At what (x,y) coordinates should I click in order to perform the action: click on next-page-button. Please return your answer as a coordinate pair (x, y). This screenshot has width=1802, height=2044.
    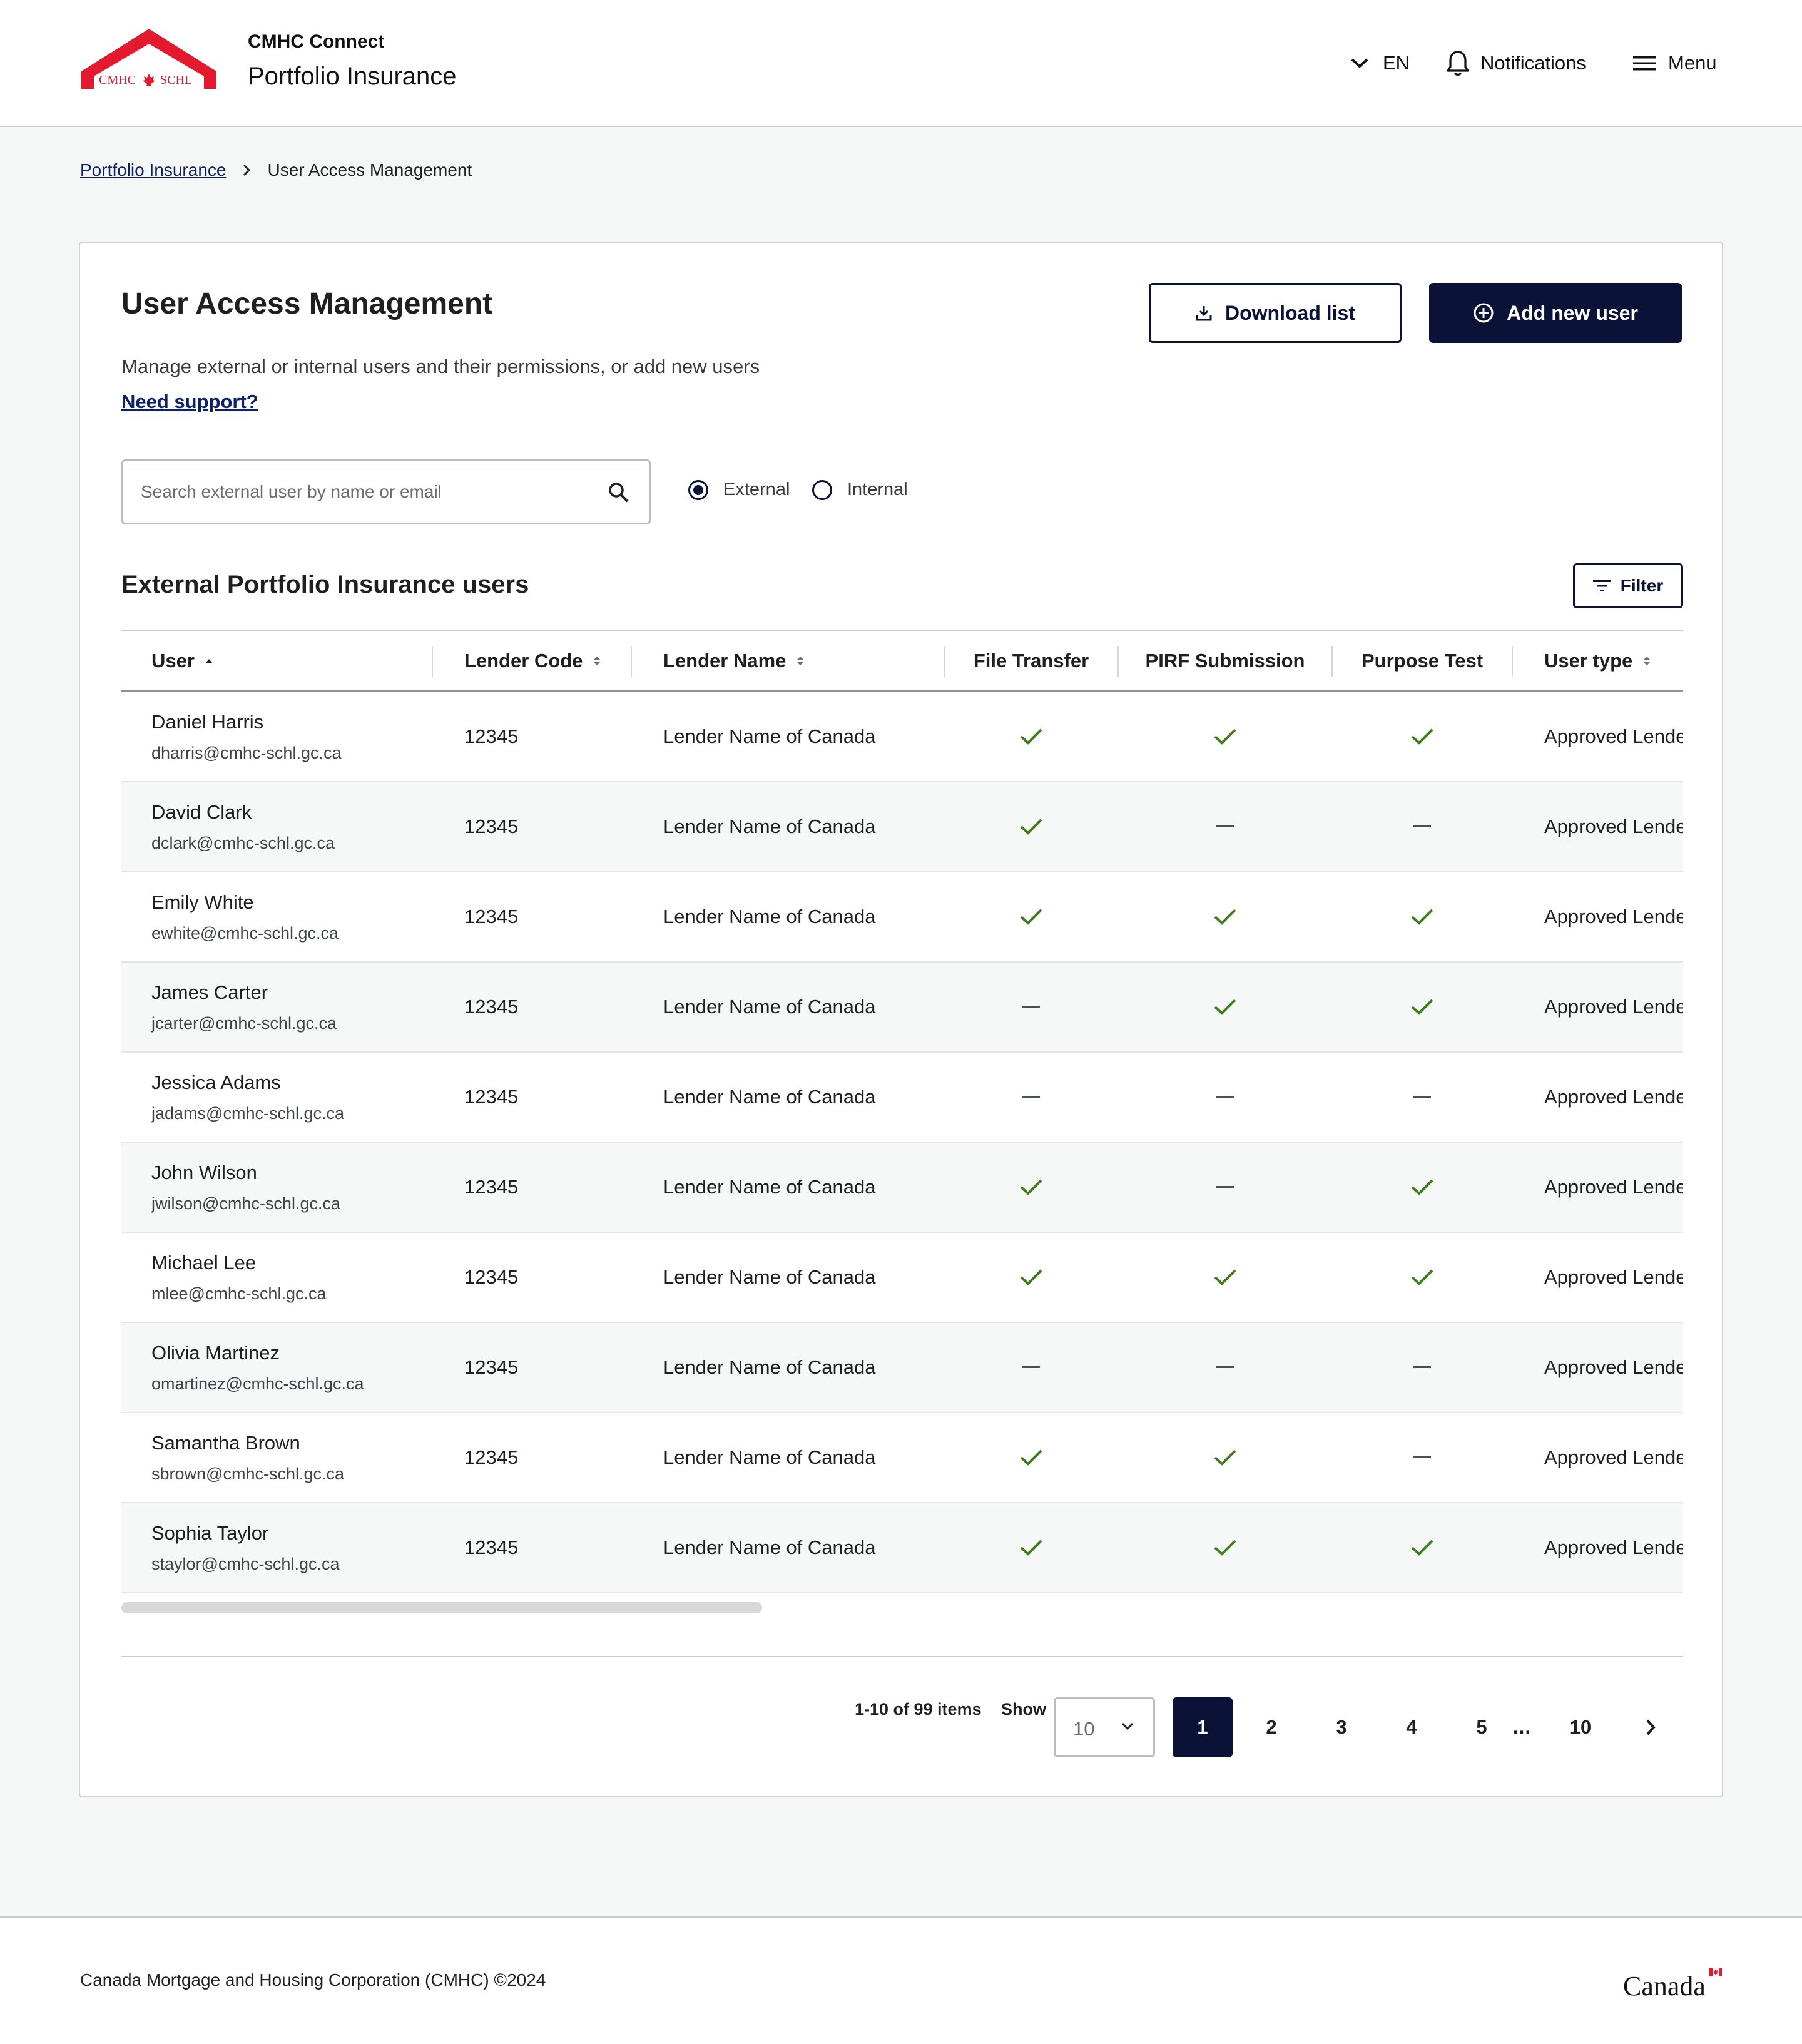
    Looking at the image, I should click on (1651, 1727).